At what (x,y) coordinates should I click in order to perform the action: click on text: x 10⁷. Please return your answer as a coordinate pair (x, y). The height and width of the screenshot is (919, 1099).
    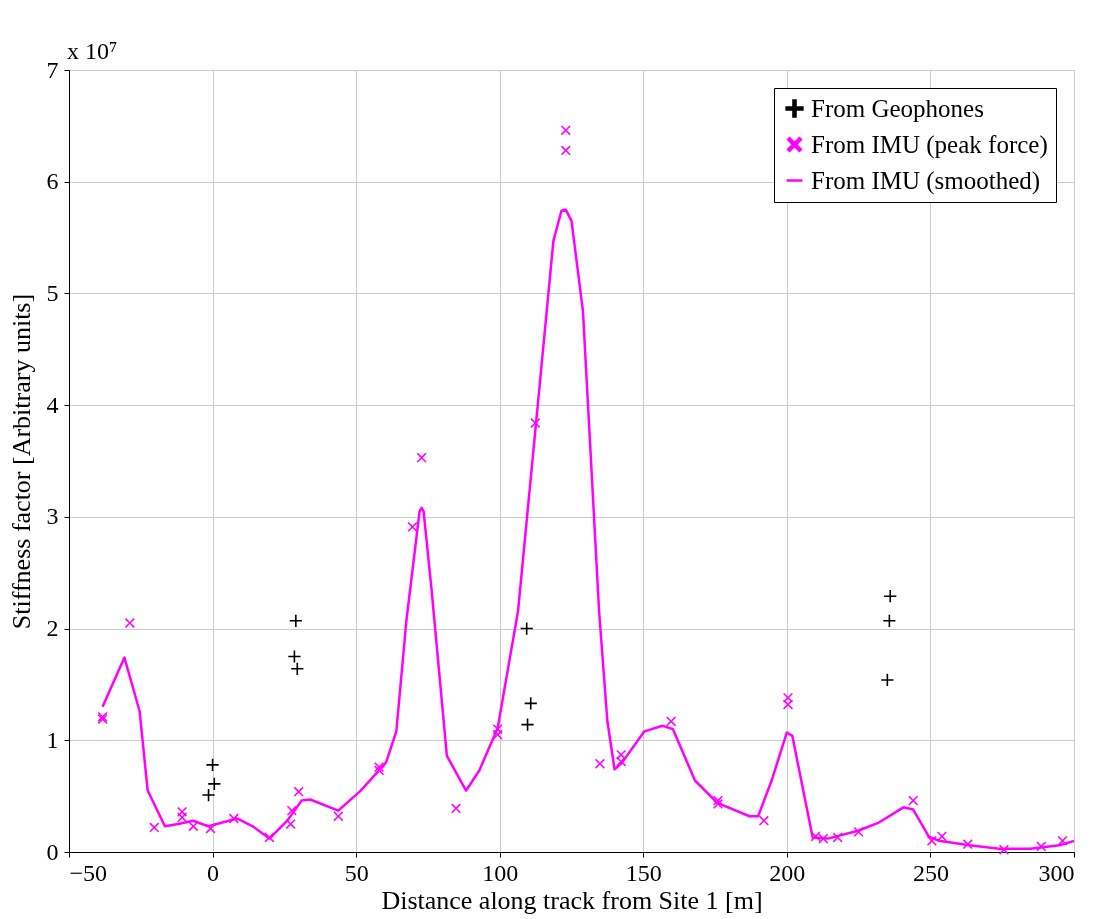
    Looking at the image, I should click on (92, 51).